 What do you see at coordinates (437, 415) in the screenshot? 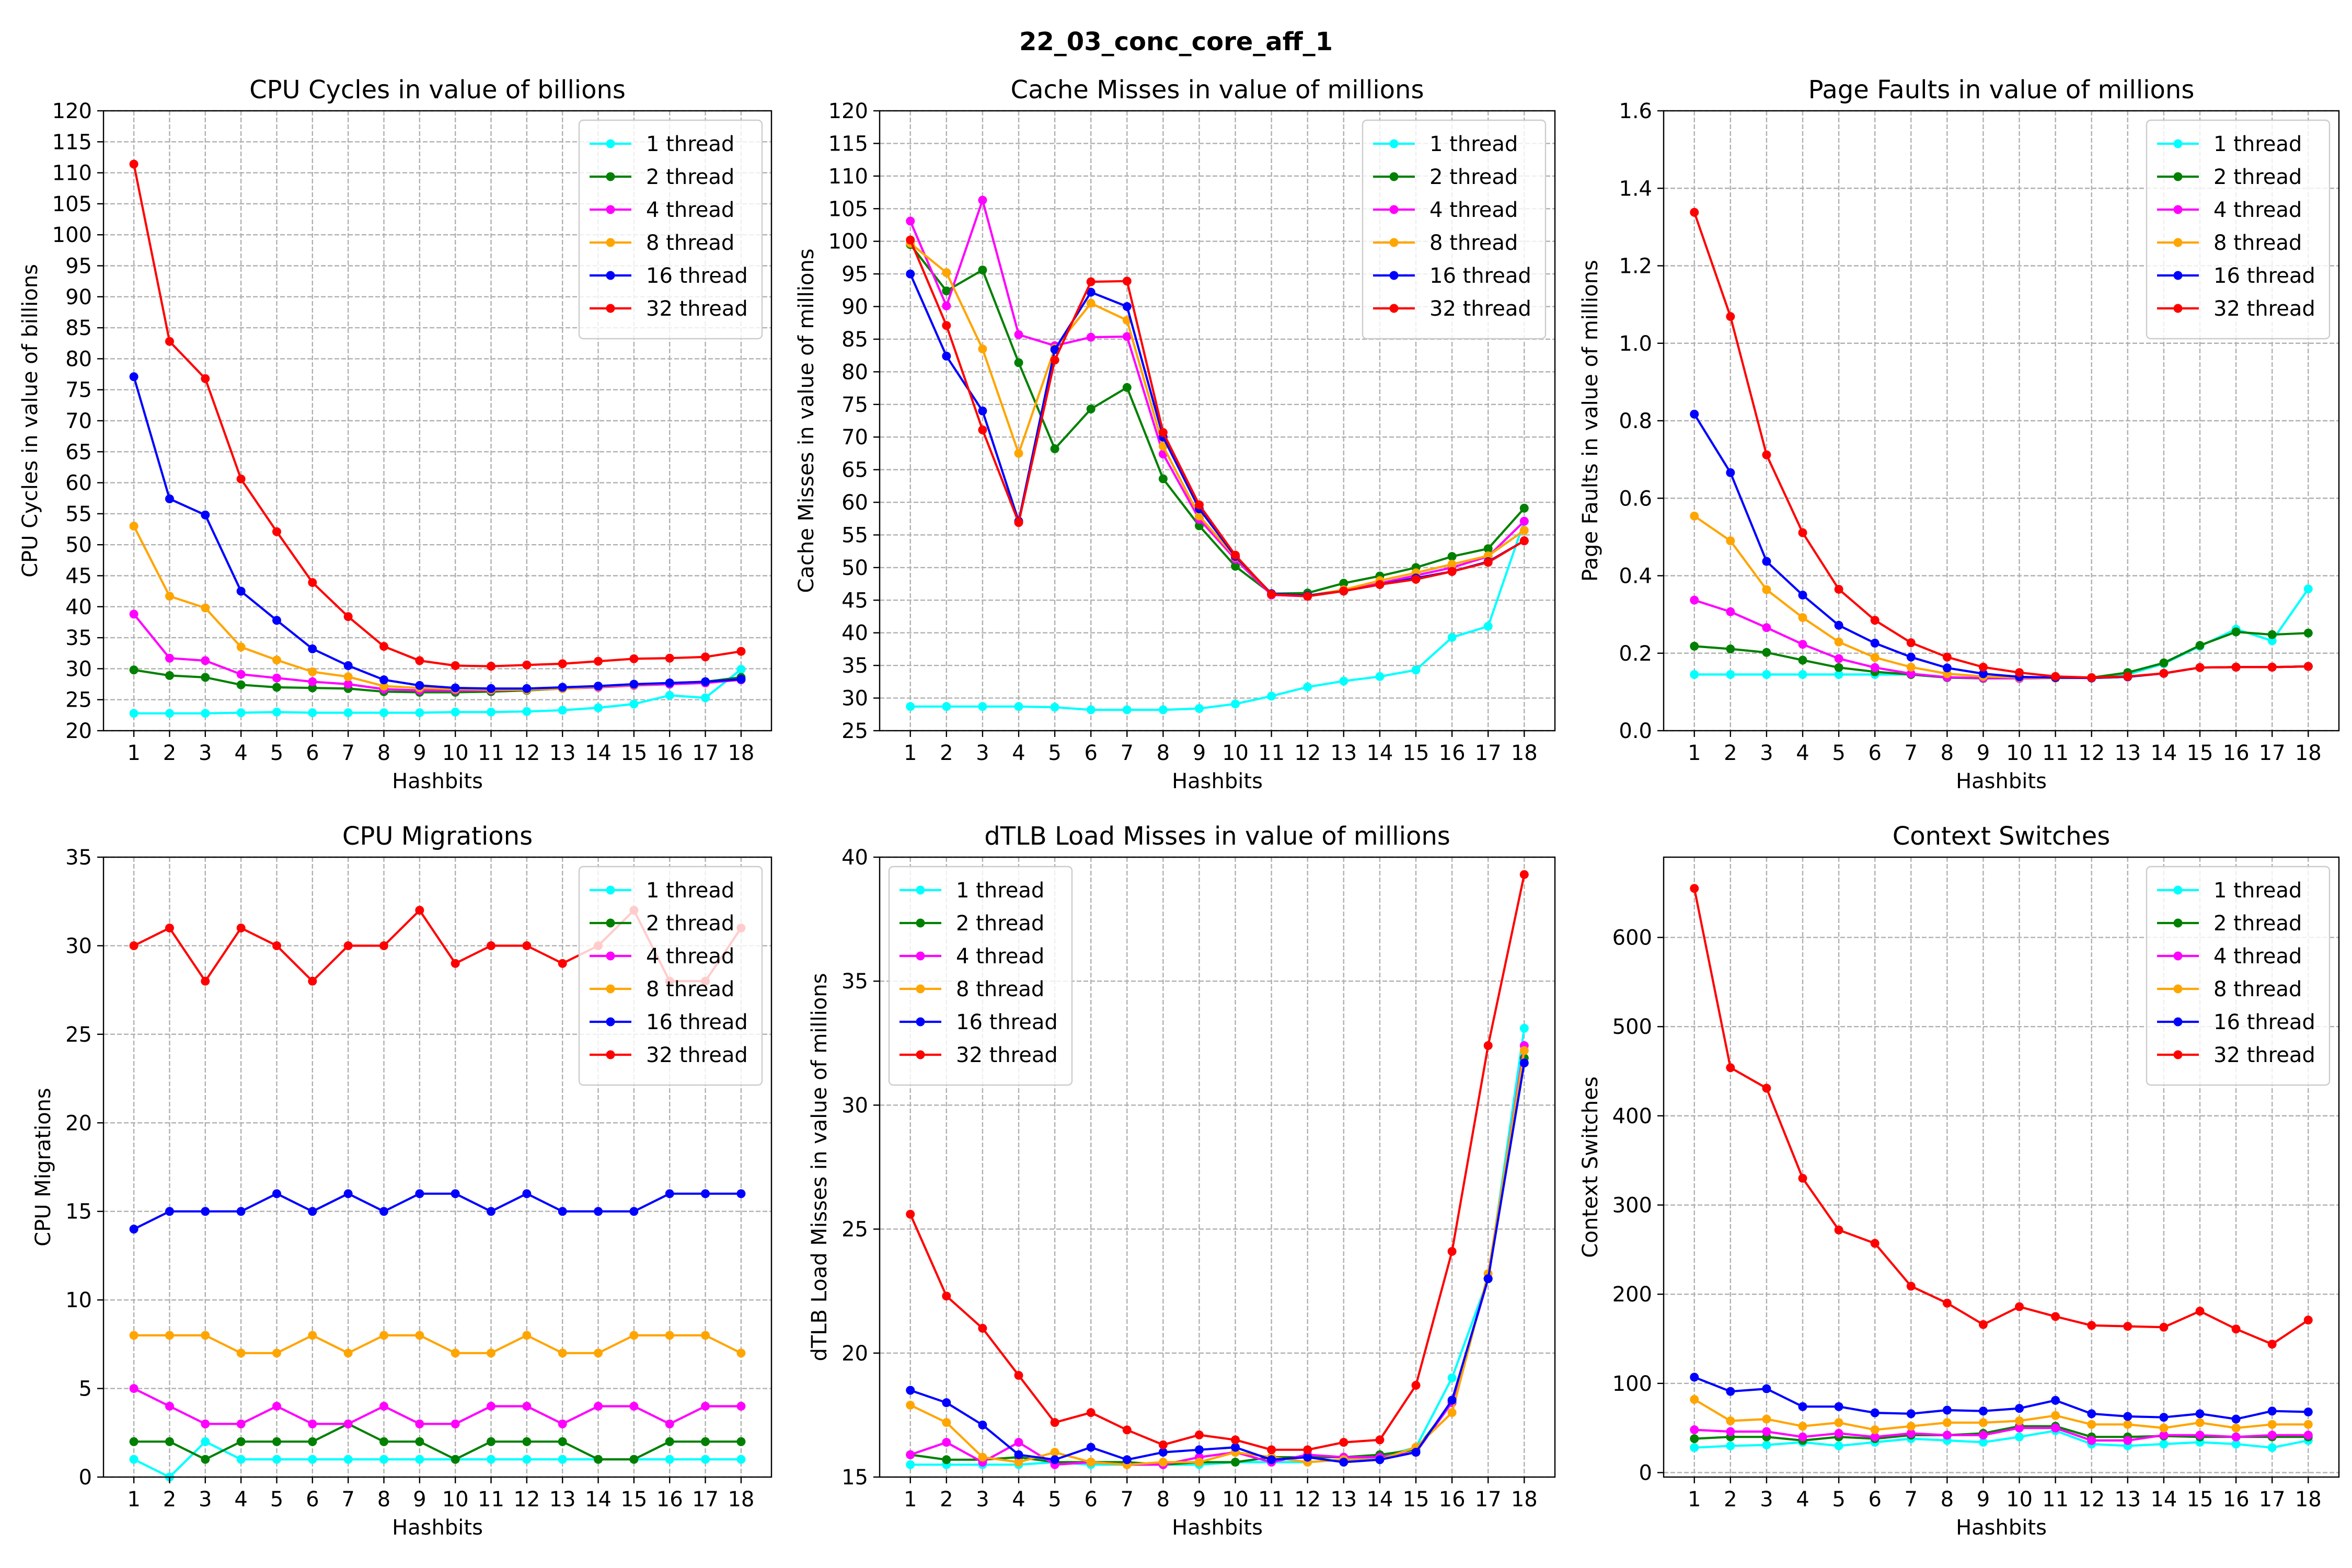
I see `series-line-32-thread` at bounding box center [437, 415].